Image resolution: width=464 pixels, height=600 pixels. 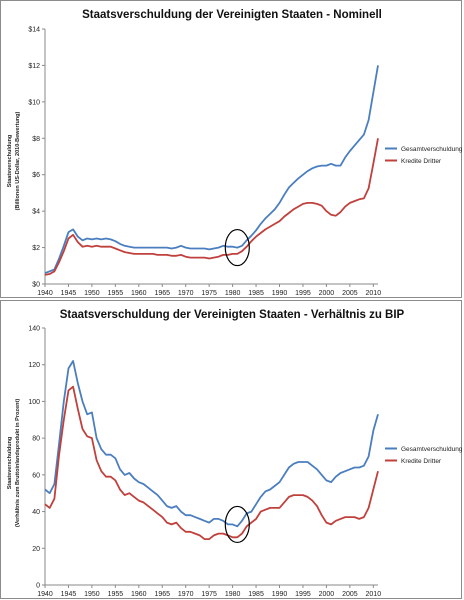 What do you see at coordinates (36, 439) in the screenshot?
I see `y-tick-label: 80` at bounding box center [36, 439].